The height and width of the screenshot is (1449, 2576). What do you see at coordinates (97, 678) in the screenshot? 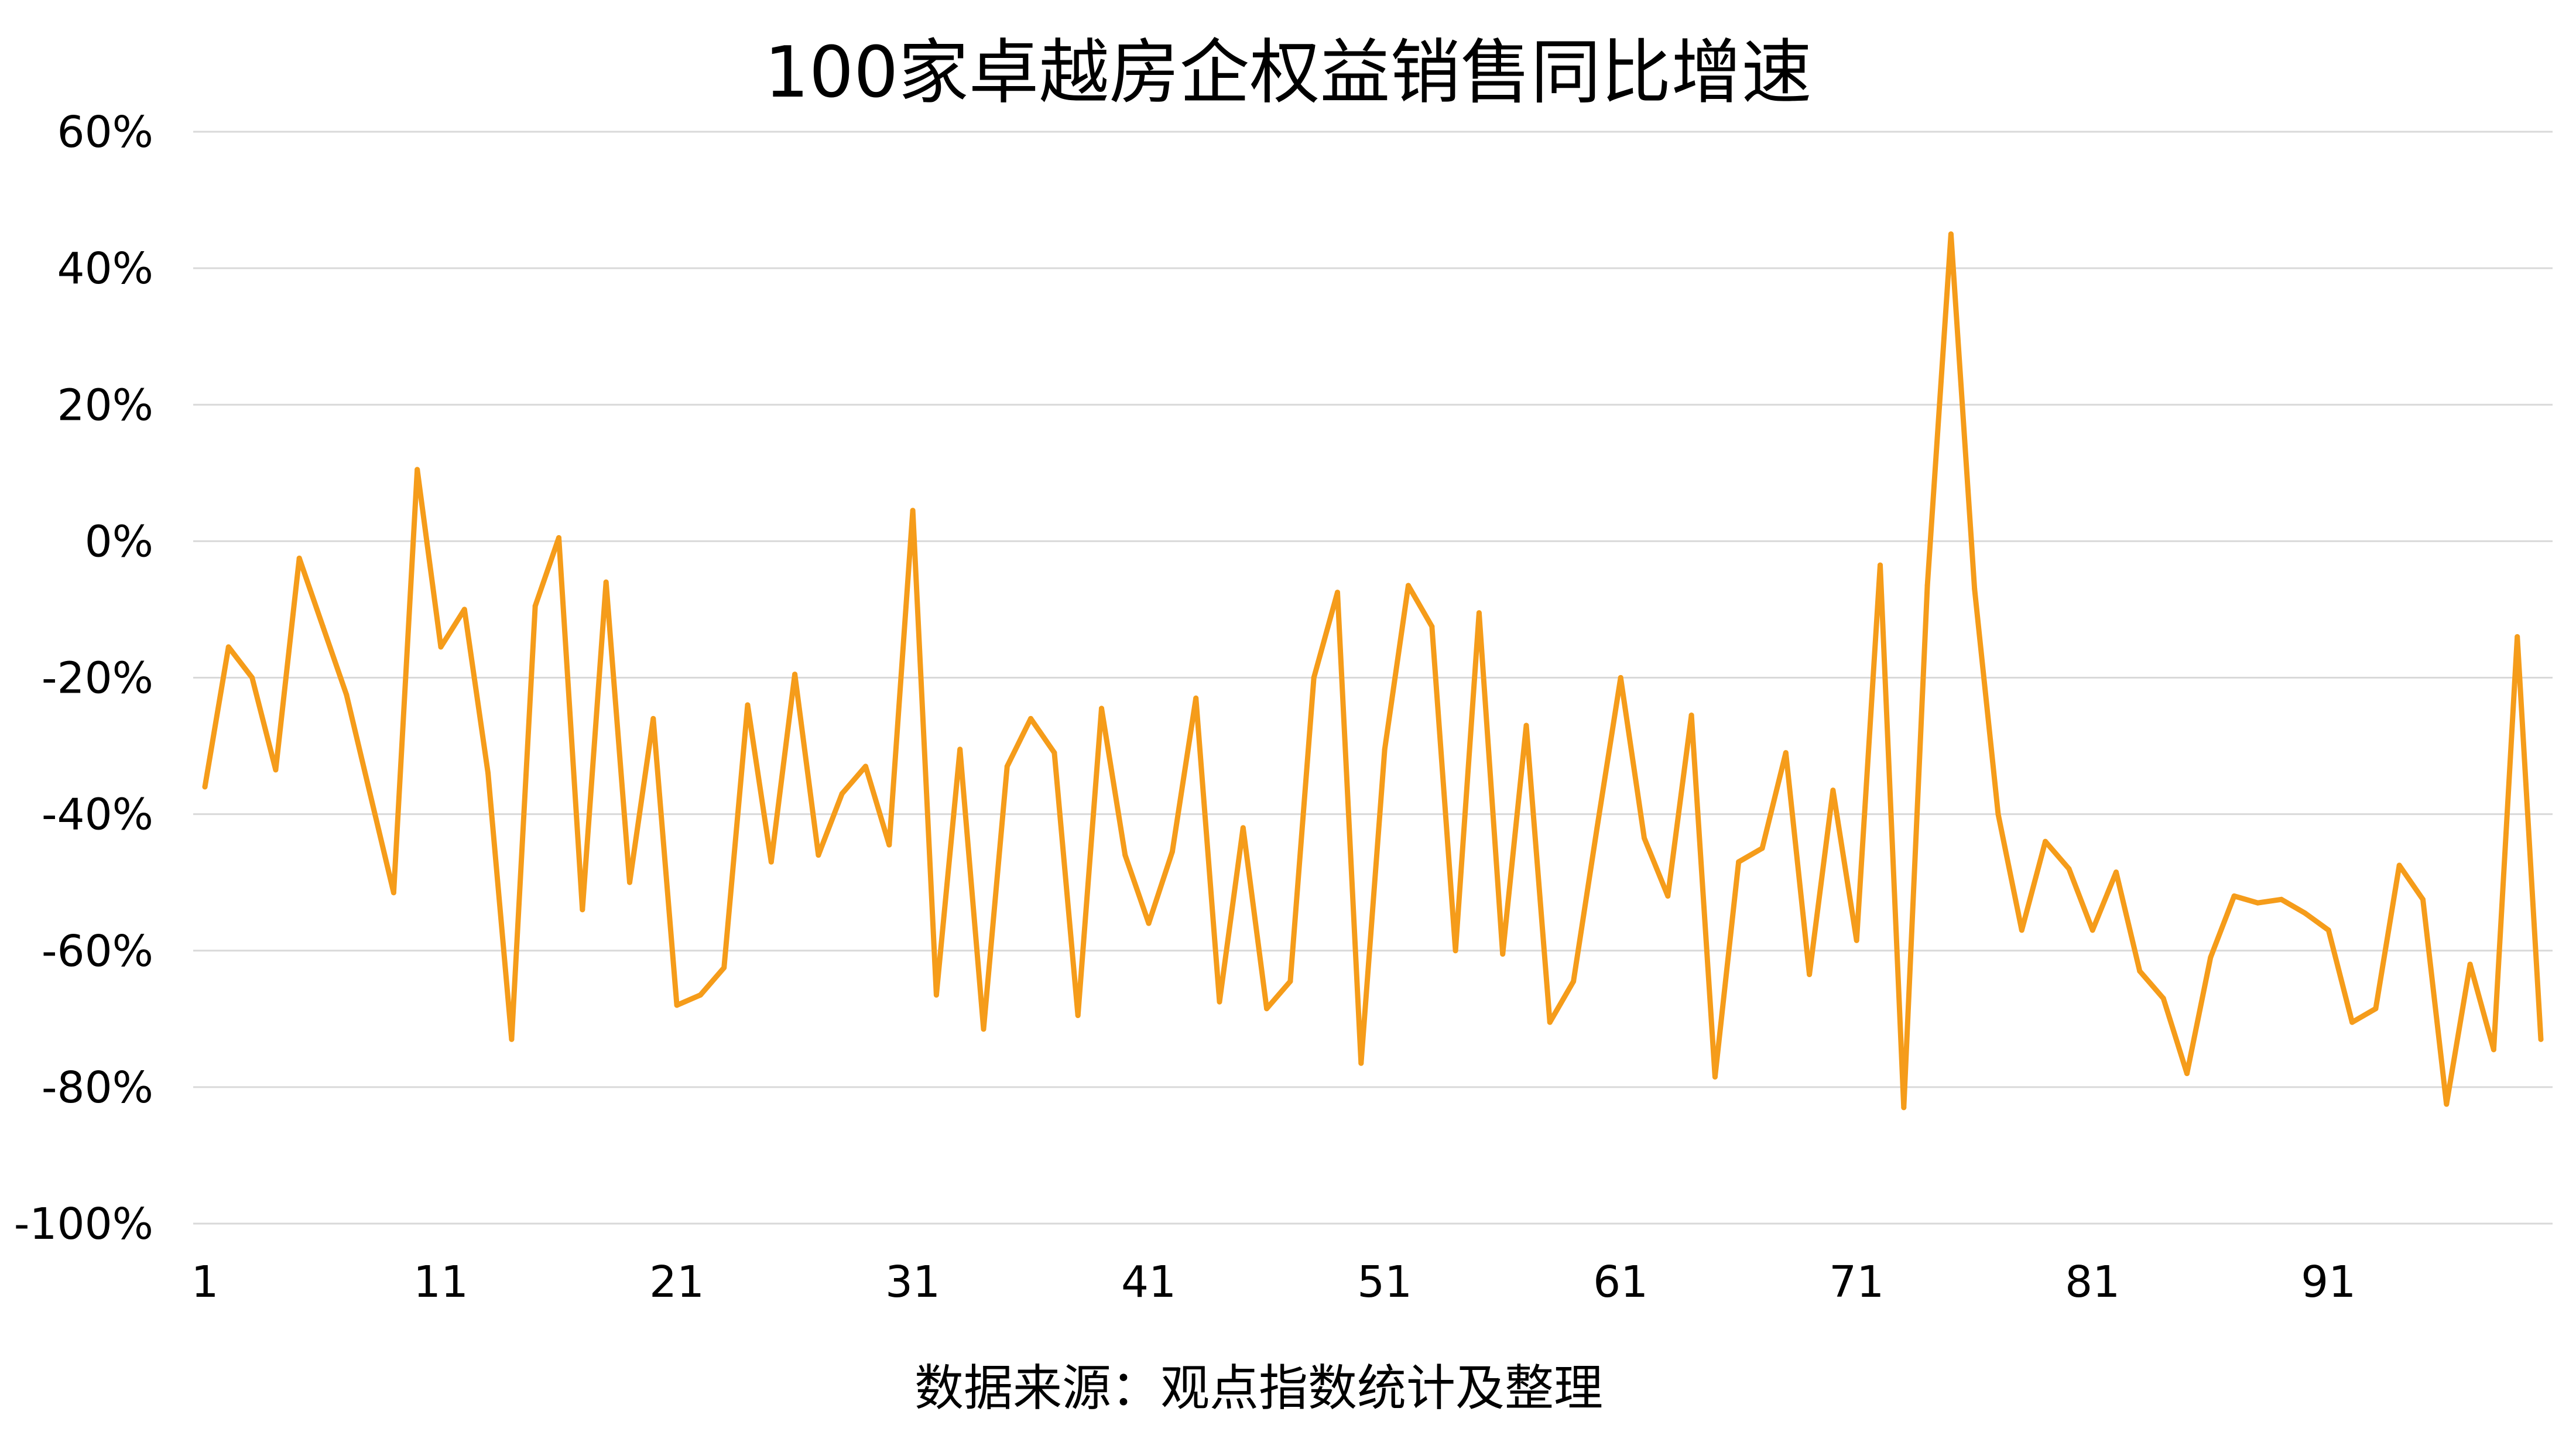
I see `y-tick-label: -20%` at bounding box center [97, 678].